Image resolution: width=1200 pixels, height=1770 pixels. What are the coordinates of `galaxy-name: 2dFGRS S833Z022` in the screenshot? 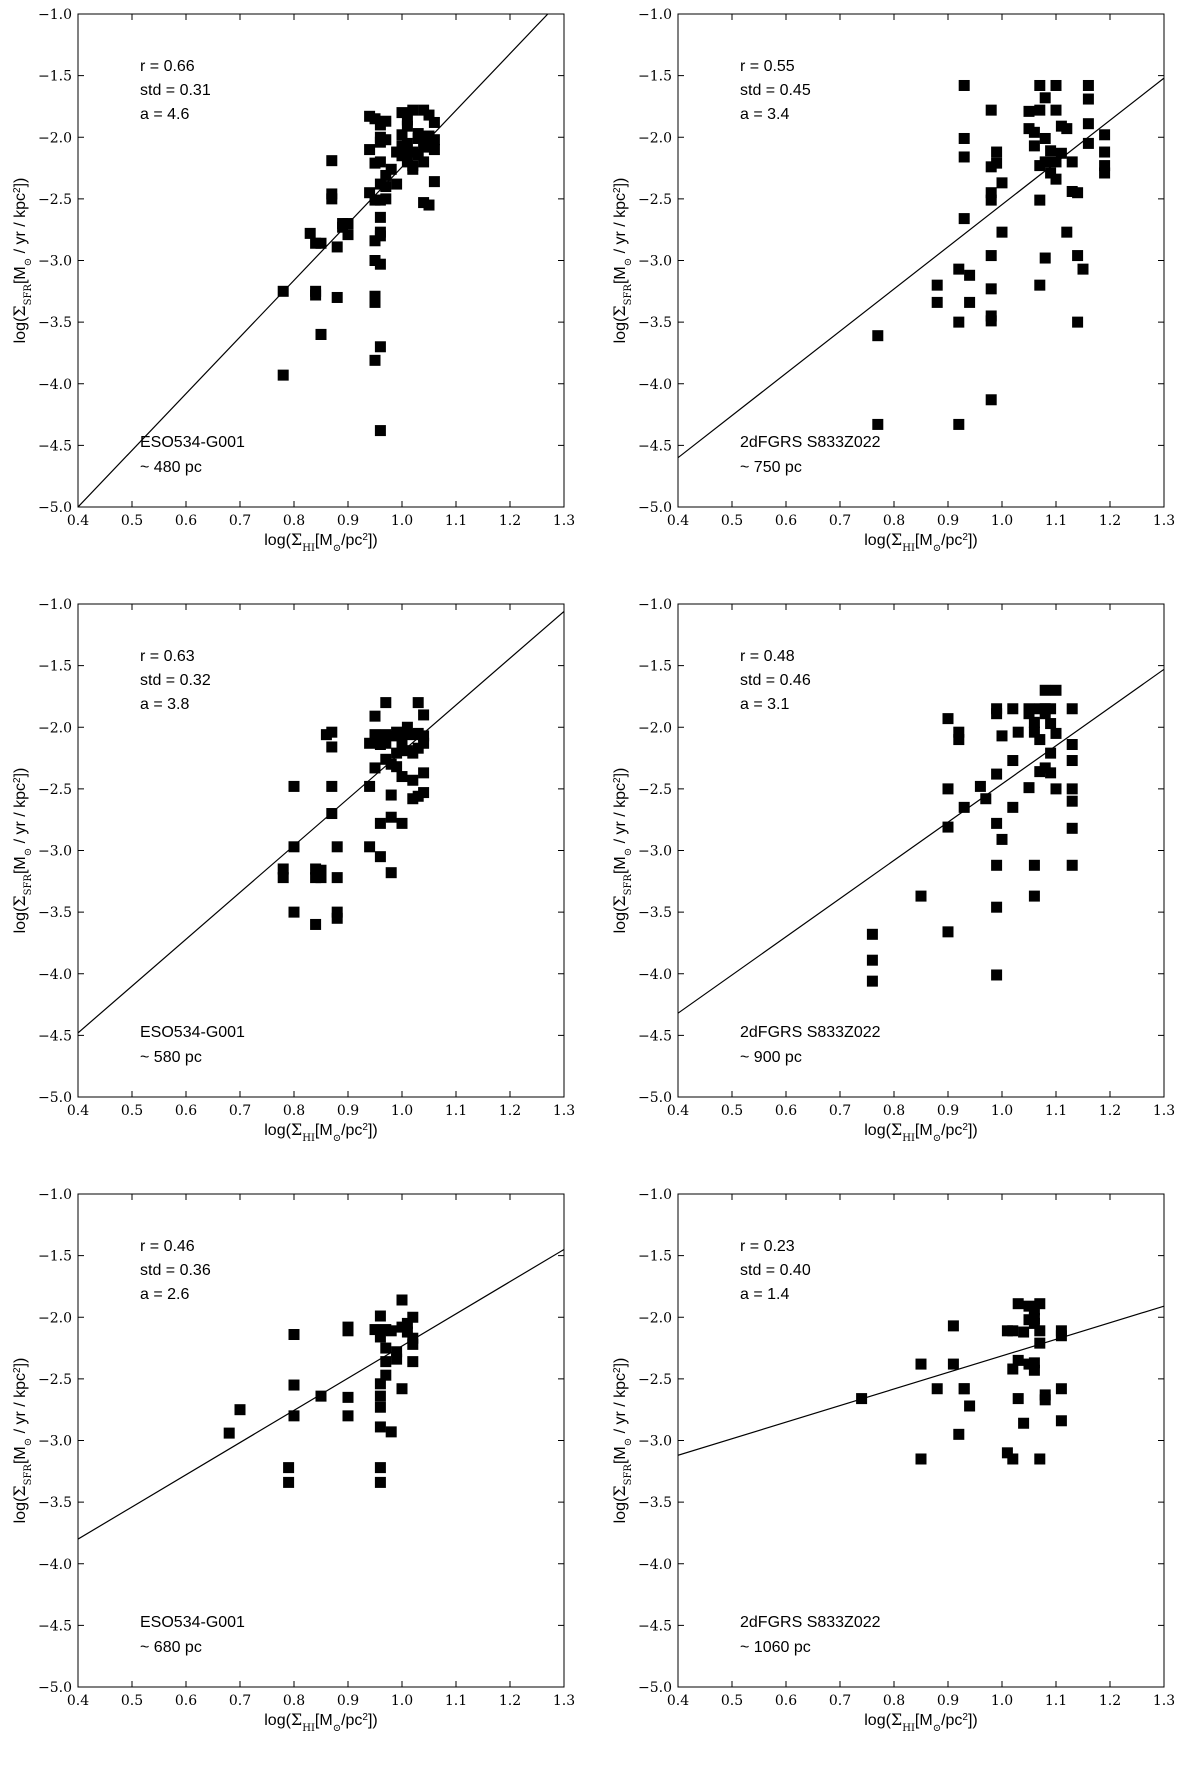 It's located at (810, 1032).